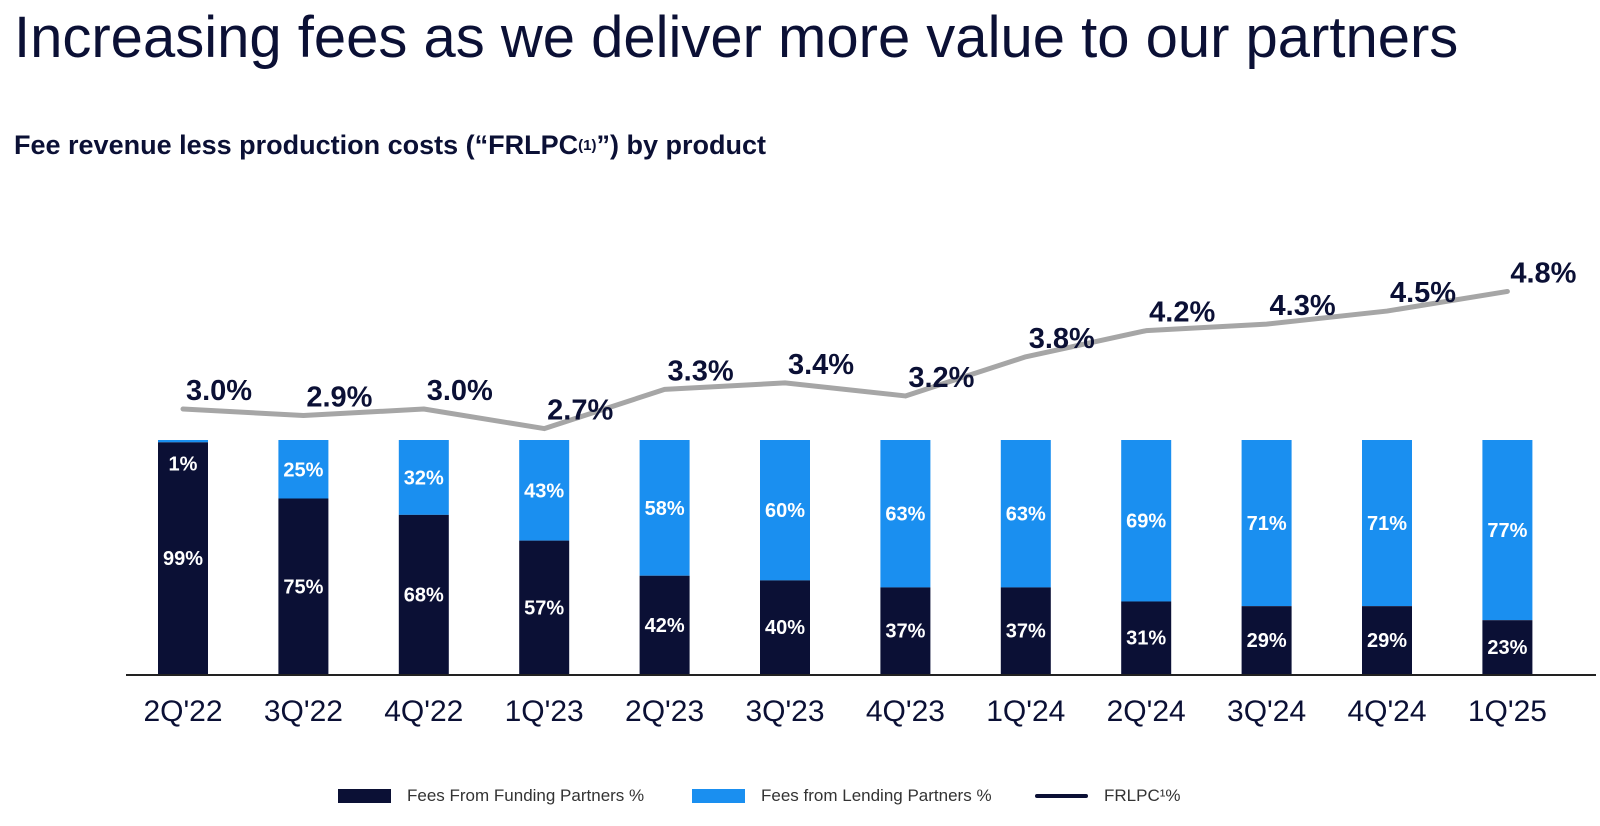 Image resolution: width=1600 pixels, height=826 pixels. Describe the element at coordinates (821, 365) in the screenshot. I see `line-data-label: 3.4%` at that location.